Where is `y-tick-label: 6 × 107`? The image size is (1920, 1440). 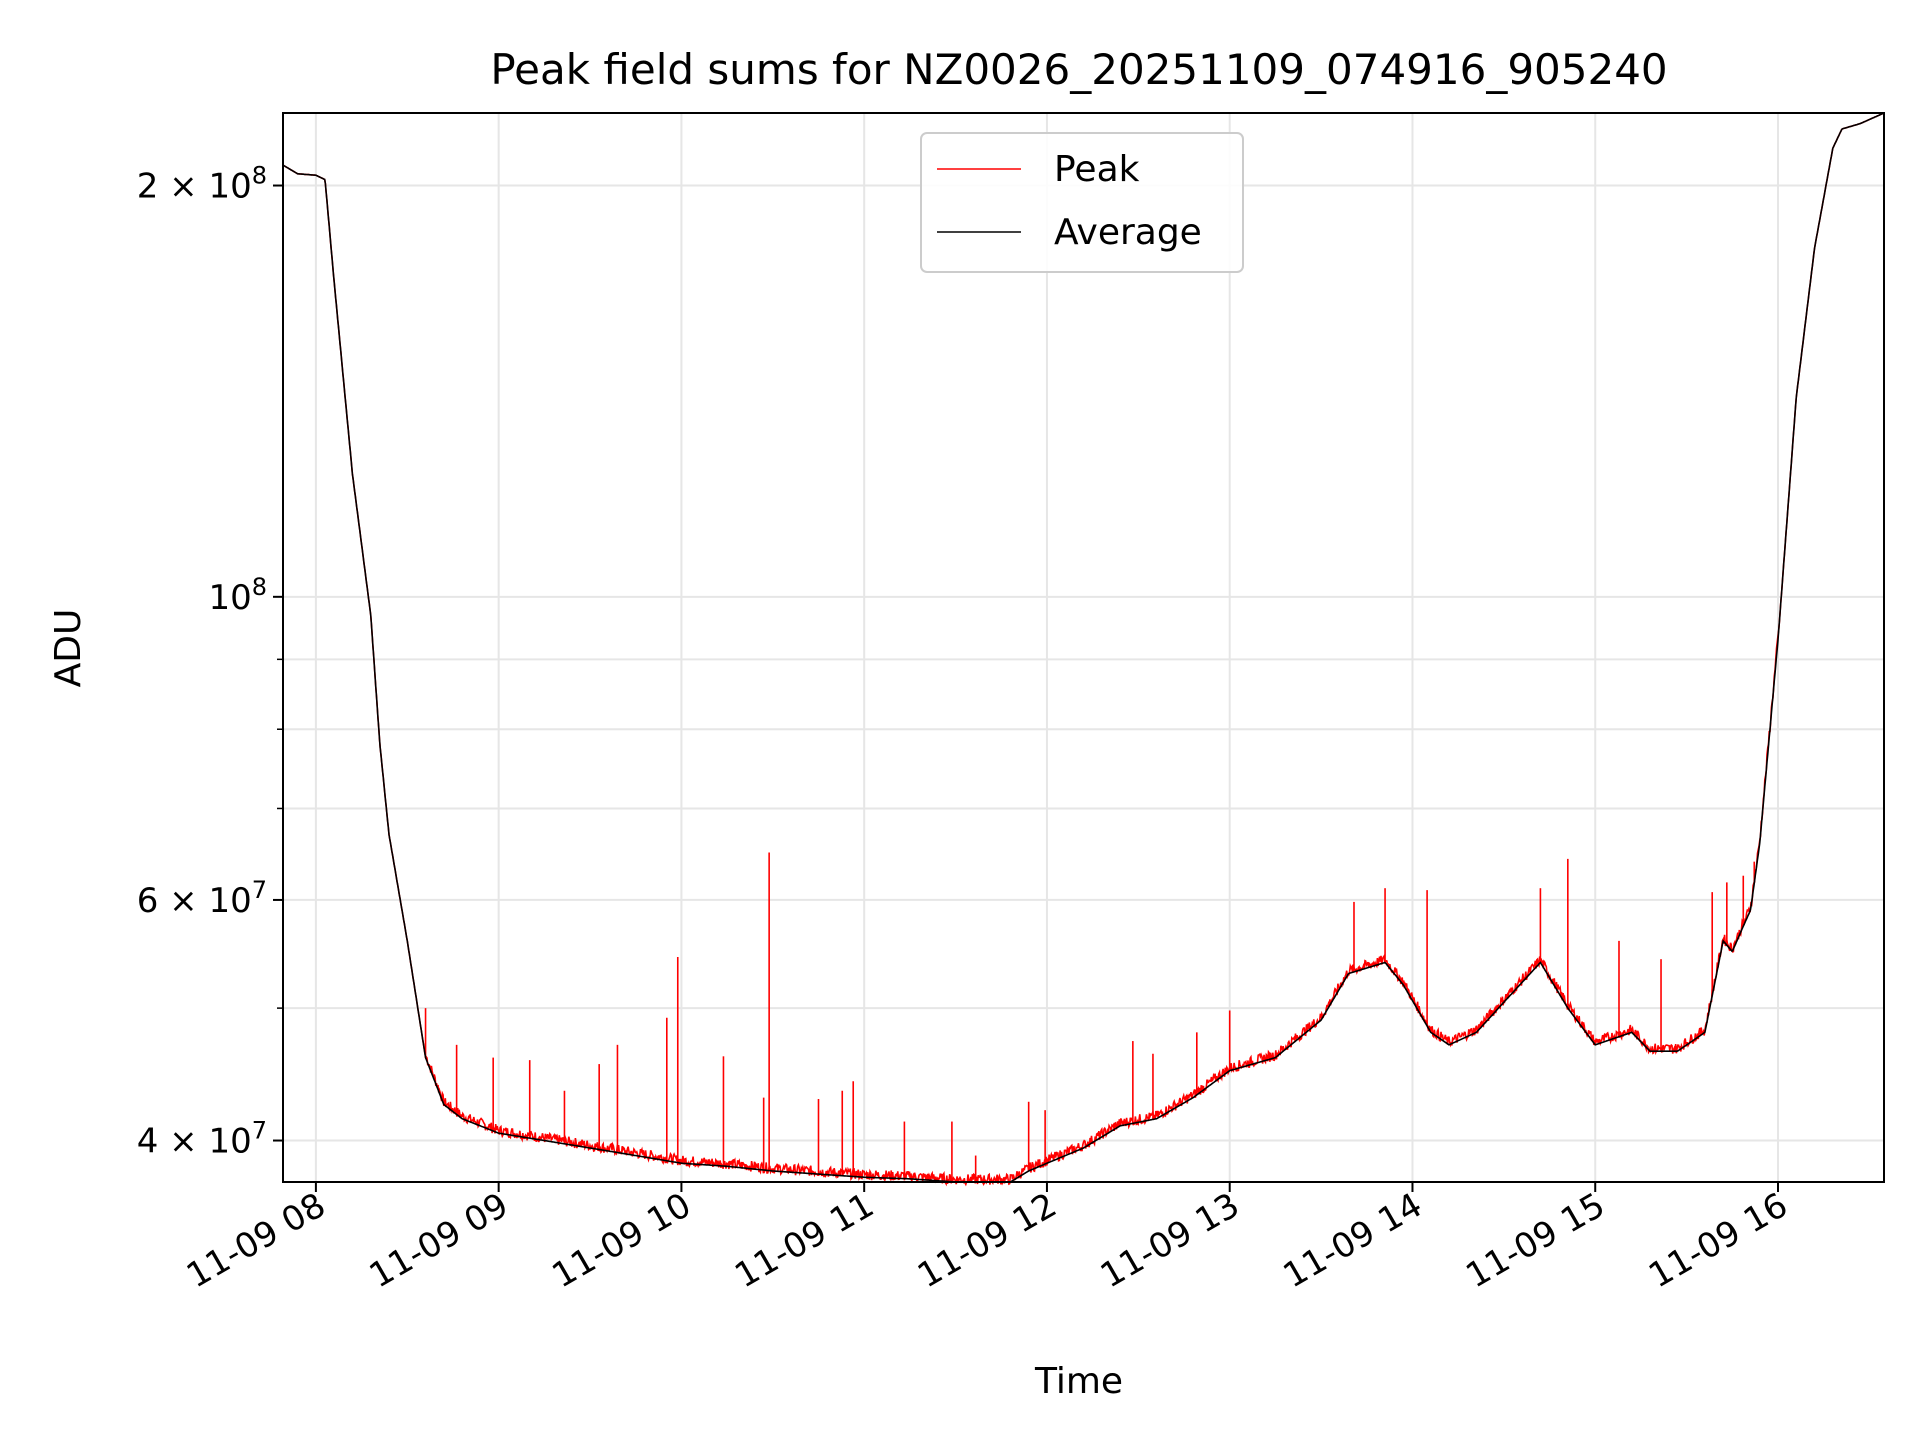
y-tick-label: 6 × 107 is located at coordinates (202, 898).